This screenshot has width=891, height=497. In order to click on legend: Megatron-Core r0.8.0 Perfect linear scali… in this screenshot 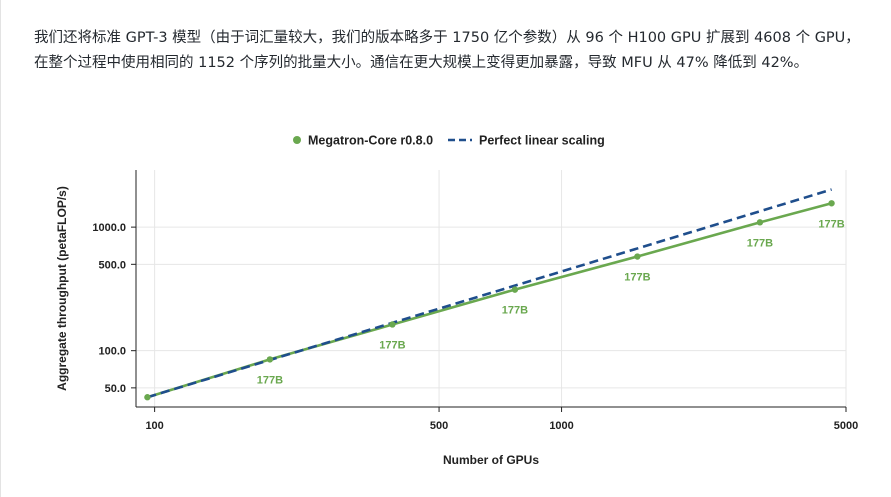, I will do `click(449, 141)`.